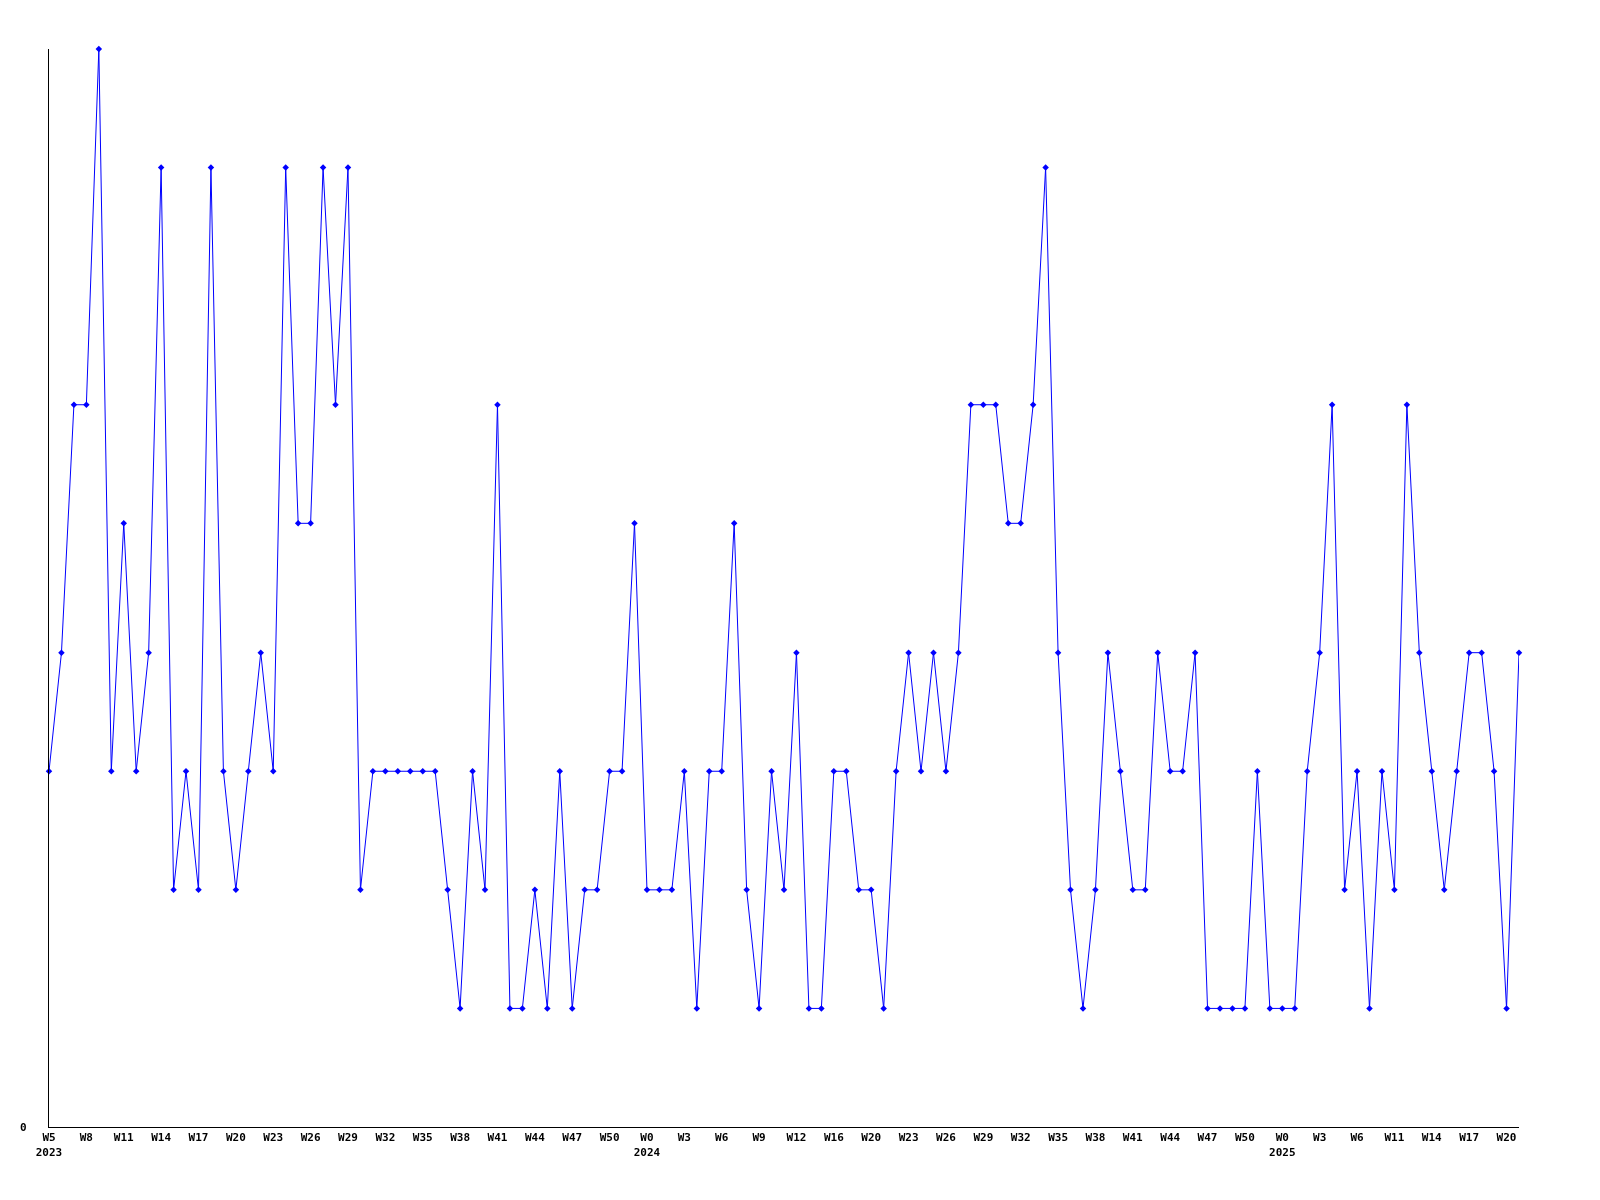 The height and width of the screenshot is (1200, 1600). I want to click on x-tick-label: W0 2024, so click(647, 1145).